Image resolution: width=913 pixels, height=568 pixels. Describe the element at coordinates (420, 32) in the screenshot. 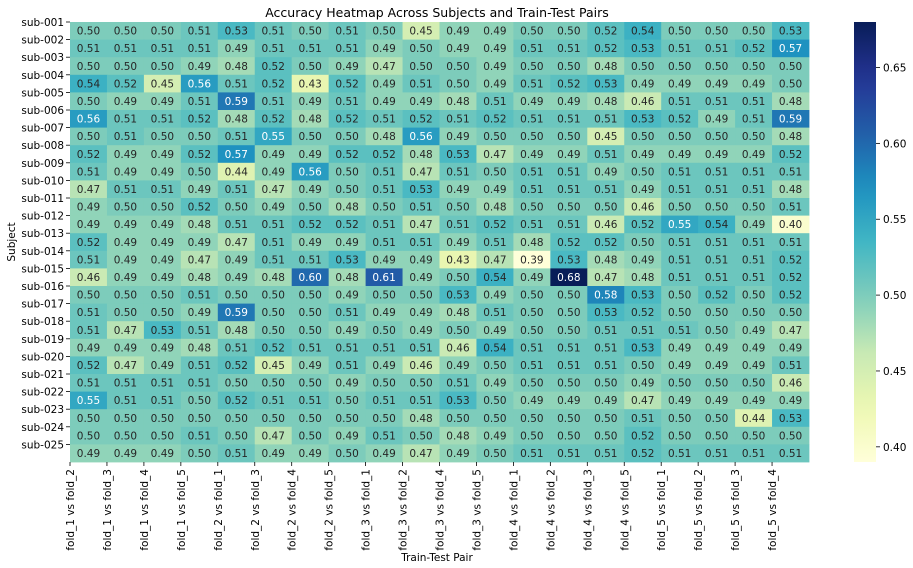

I see `cell-value-label: 0.45` at that location.